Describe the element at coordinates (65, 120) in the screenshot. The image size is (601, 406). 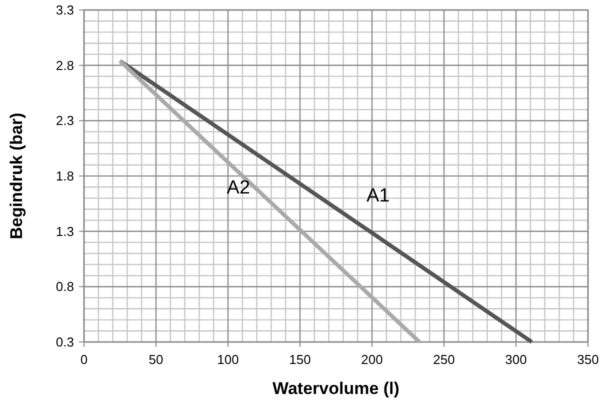
I see `y-tick-label: 2.3` at that location.